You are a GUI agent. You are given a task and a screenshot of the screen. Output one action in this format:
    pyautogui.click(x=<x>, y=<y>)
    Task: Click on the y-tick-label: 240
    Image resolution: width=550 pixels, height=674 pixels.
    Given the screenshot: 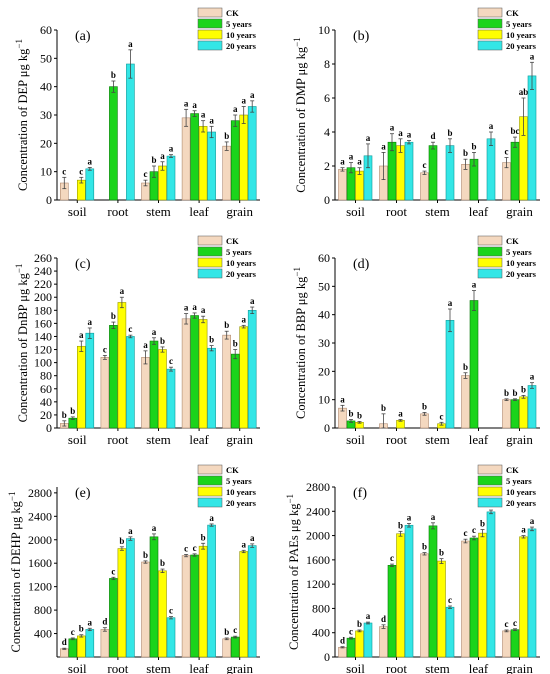 What is the action you would take?
    pyautogui.click(x=43, y=271)
    